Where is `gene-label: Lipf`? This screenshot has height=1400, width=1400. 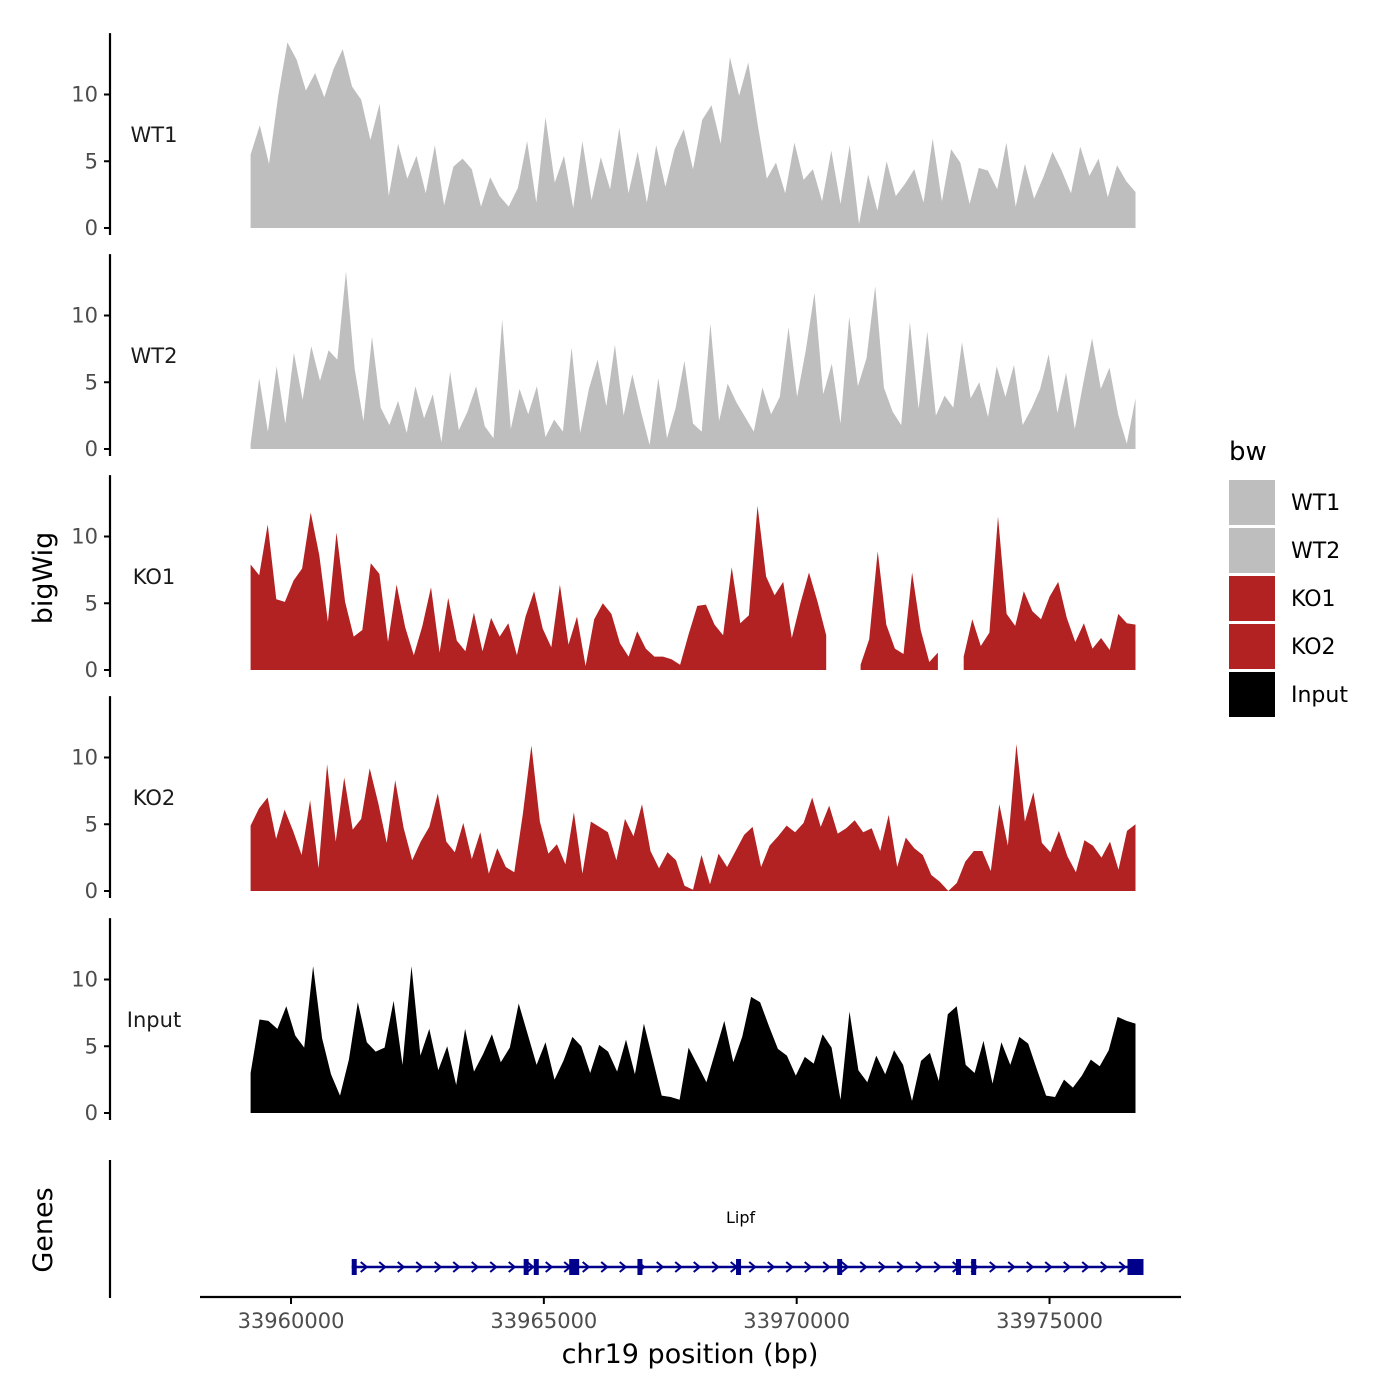
gene-label: Lipf is located at coordinates (741, 1217).